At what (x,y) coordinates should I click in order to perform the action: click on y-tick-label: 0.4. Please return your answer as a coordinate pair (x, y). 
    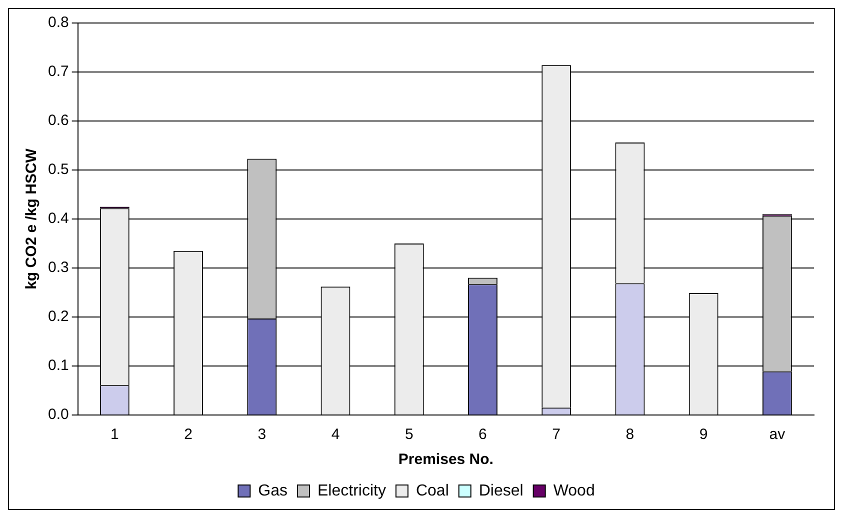
    Looking at the image, I should click on (58, 219).